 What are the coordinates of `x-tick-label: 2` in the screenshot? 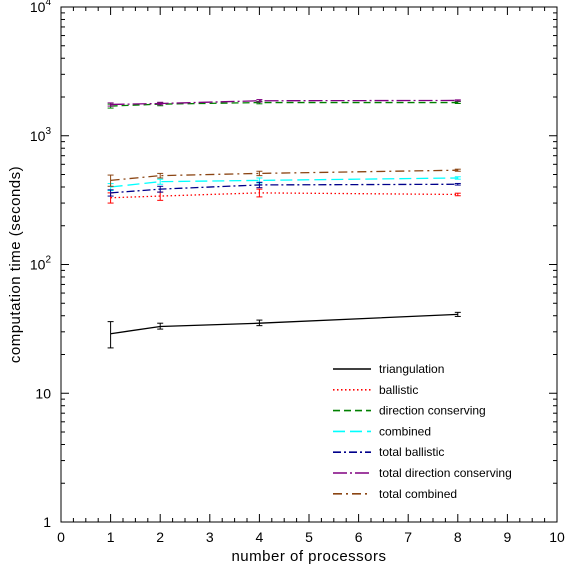 It's located at (160, 537).